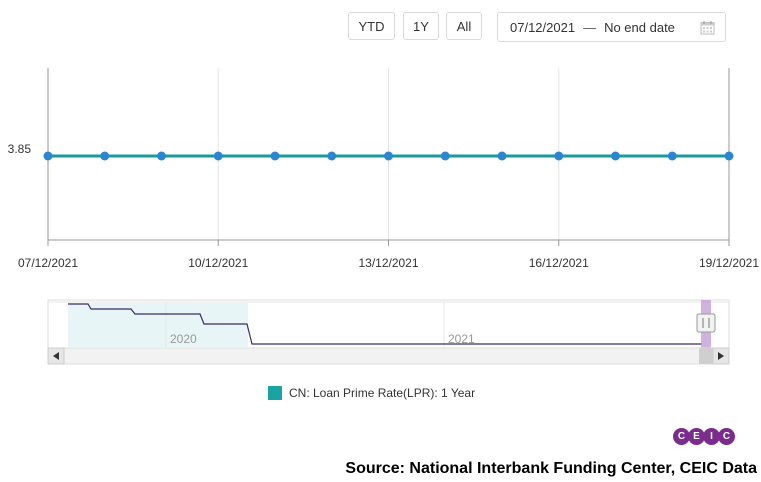 Image resolution: width=761 pixels, height=482 pixels. Describe the element at coordinates (706, 356) in the screenshot. I see `scroll-thumb` at that location.